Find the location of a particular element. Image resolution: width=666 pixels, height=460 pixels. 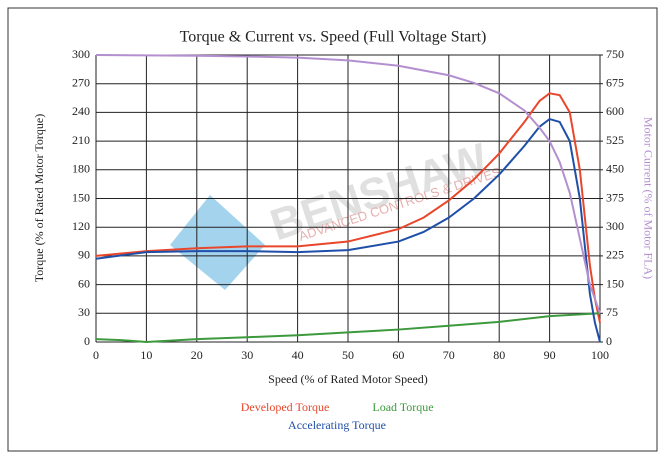

y2-tick-label: 450 is located at coordinates (615, 169).